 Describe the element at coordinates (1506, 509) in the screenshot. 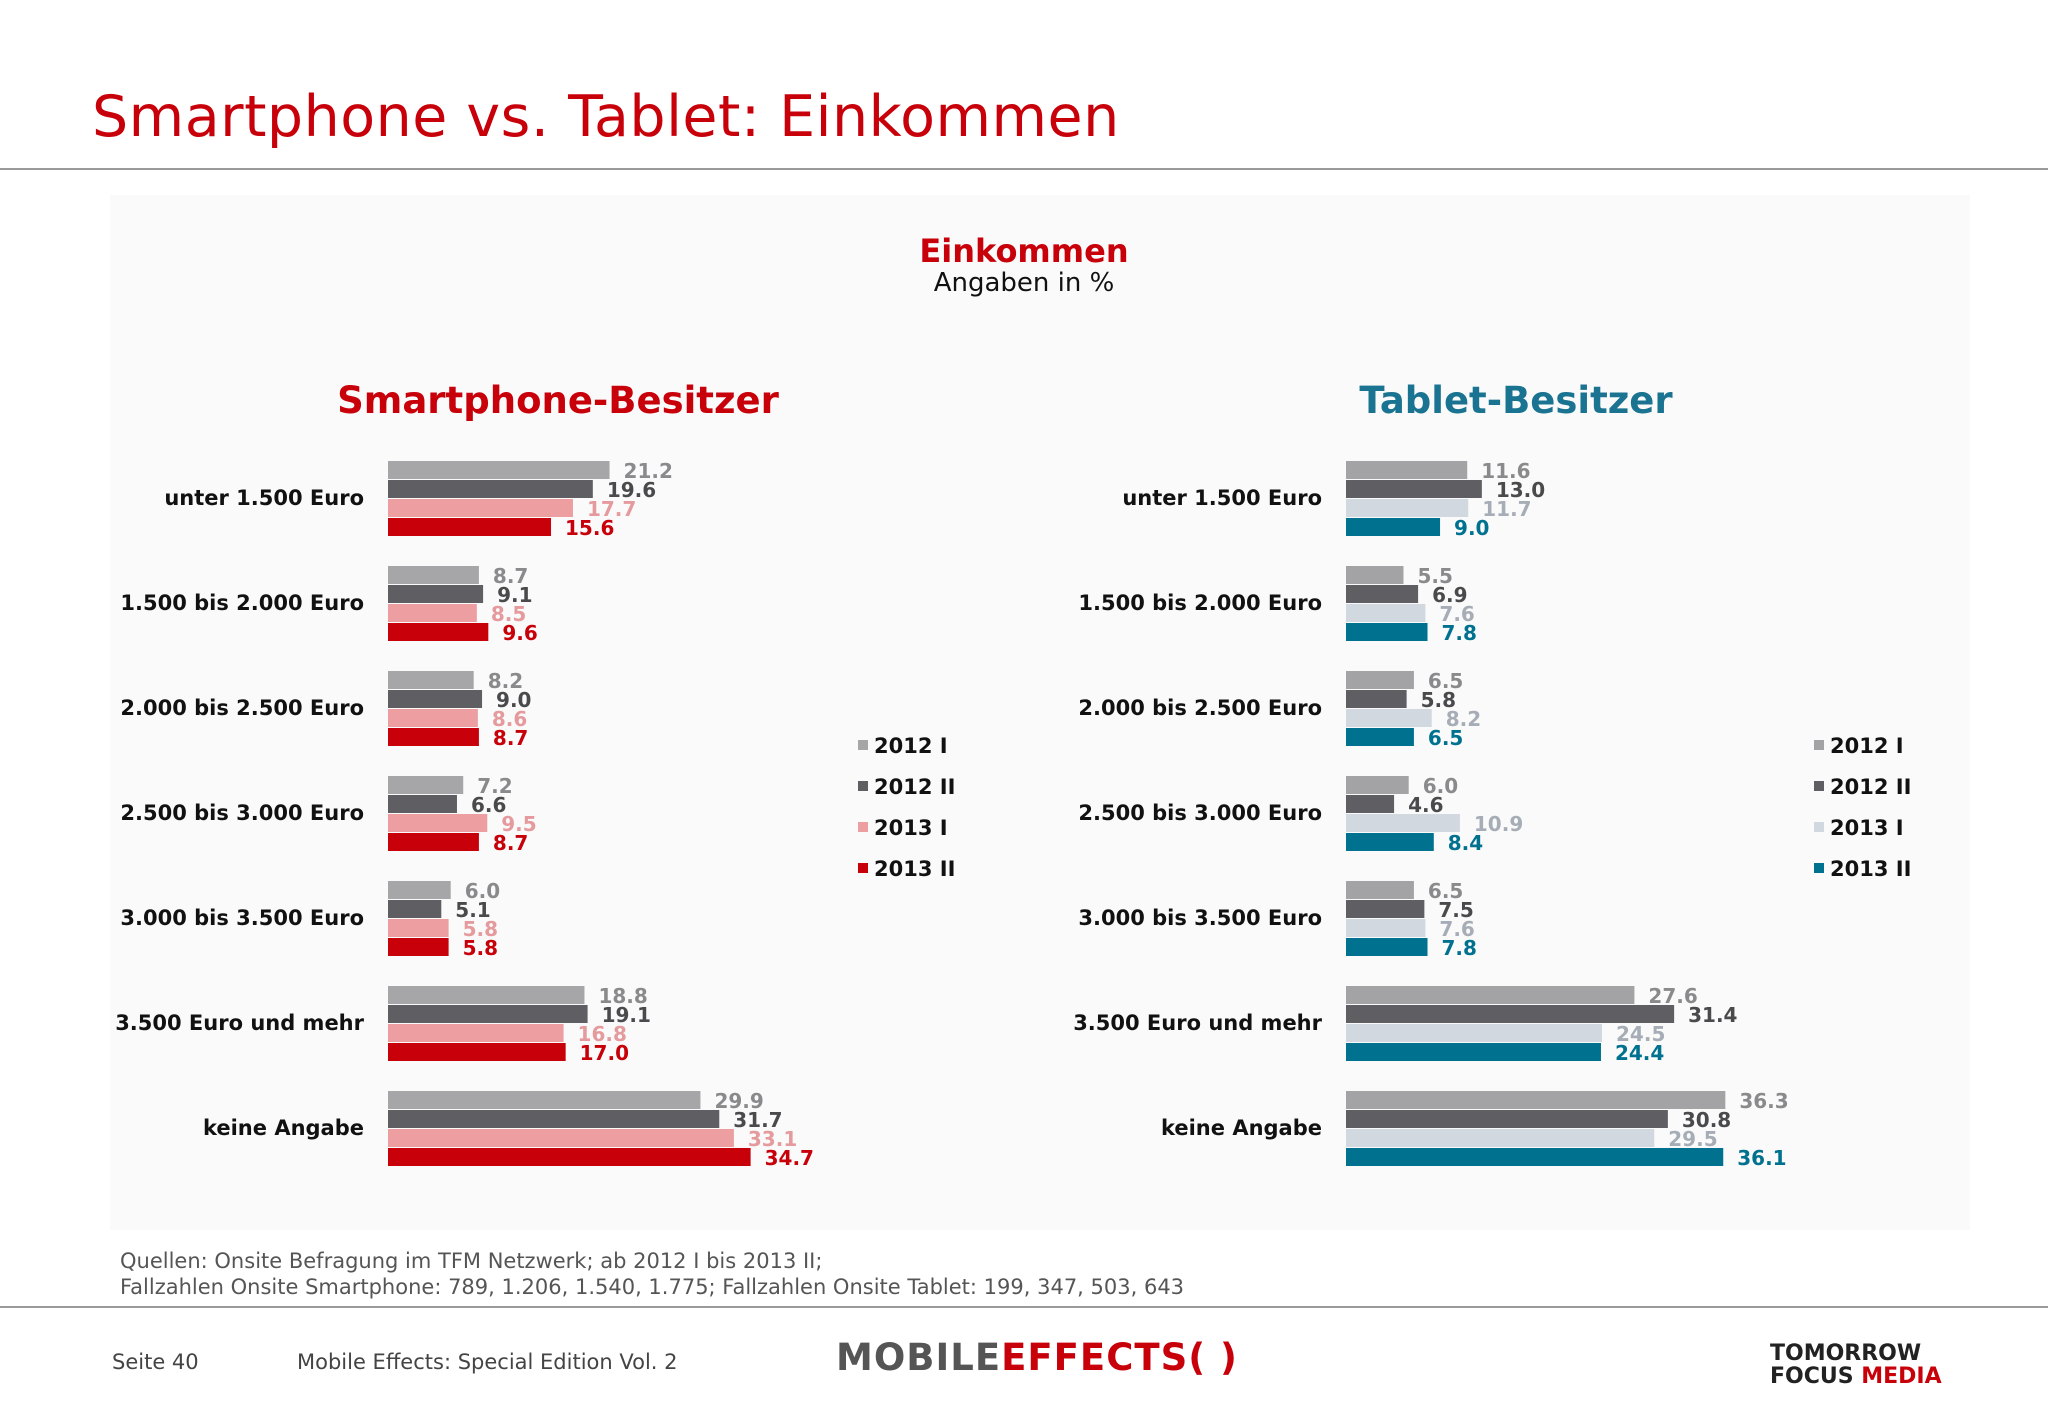

I see `data-label: 11.7` at that location.